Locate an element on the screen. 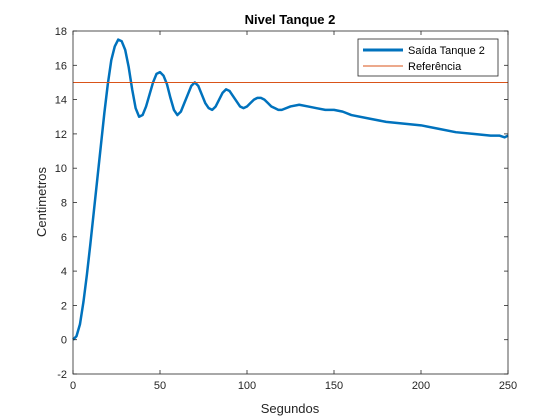 The width and height of the screenshot is (560, 420). chart-title: Nivel Tanque 2 is located at coordinates (290, 19).